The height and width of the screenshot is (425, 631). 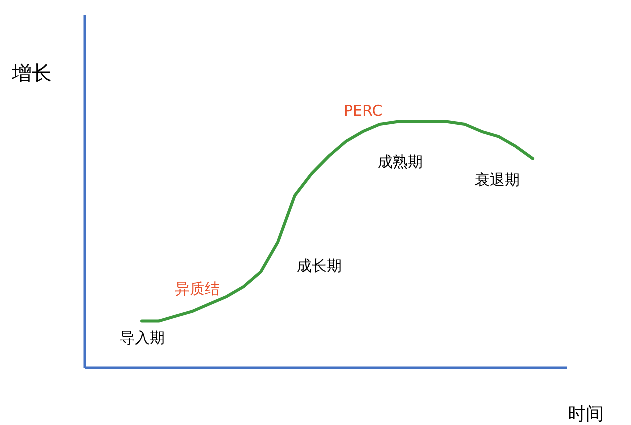 What do you see at coordinates (31, 73) in the screenshot?
I see `y-axis-title: 增长` at bounding box center [31, 73].